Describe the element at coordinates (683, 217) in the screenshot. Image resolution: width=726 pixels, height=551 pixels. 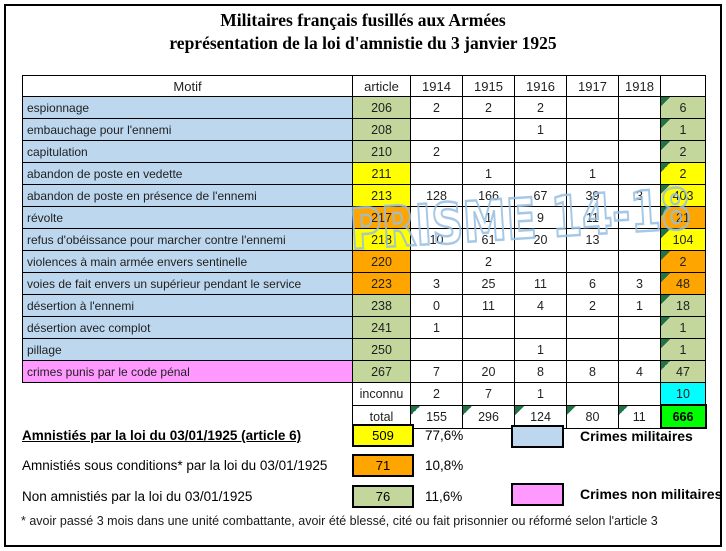
I see `total-cell: 21` at that location.